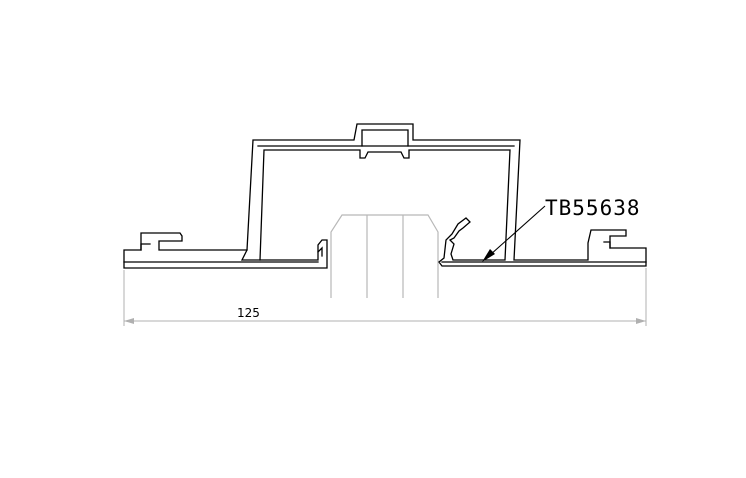  I want to click on insert-outline, so click(384, 256).